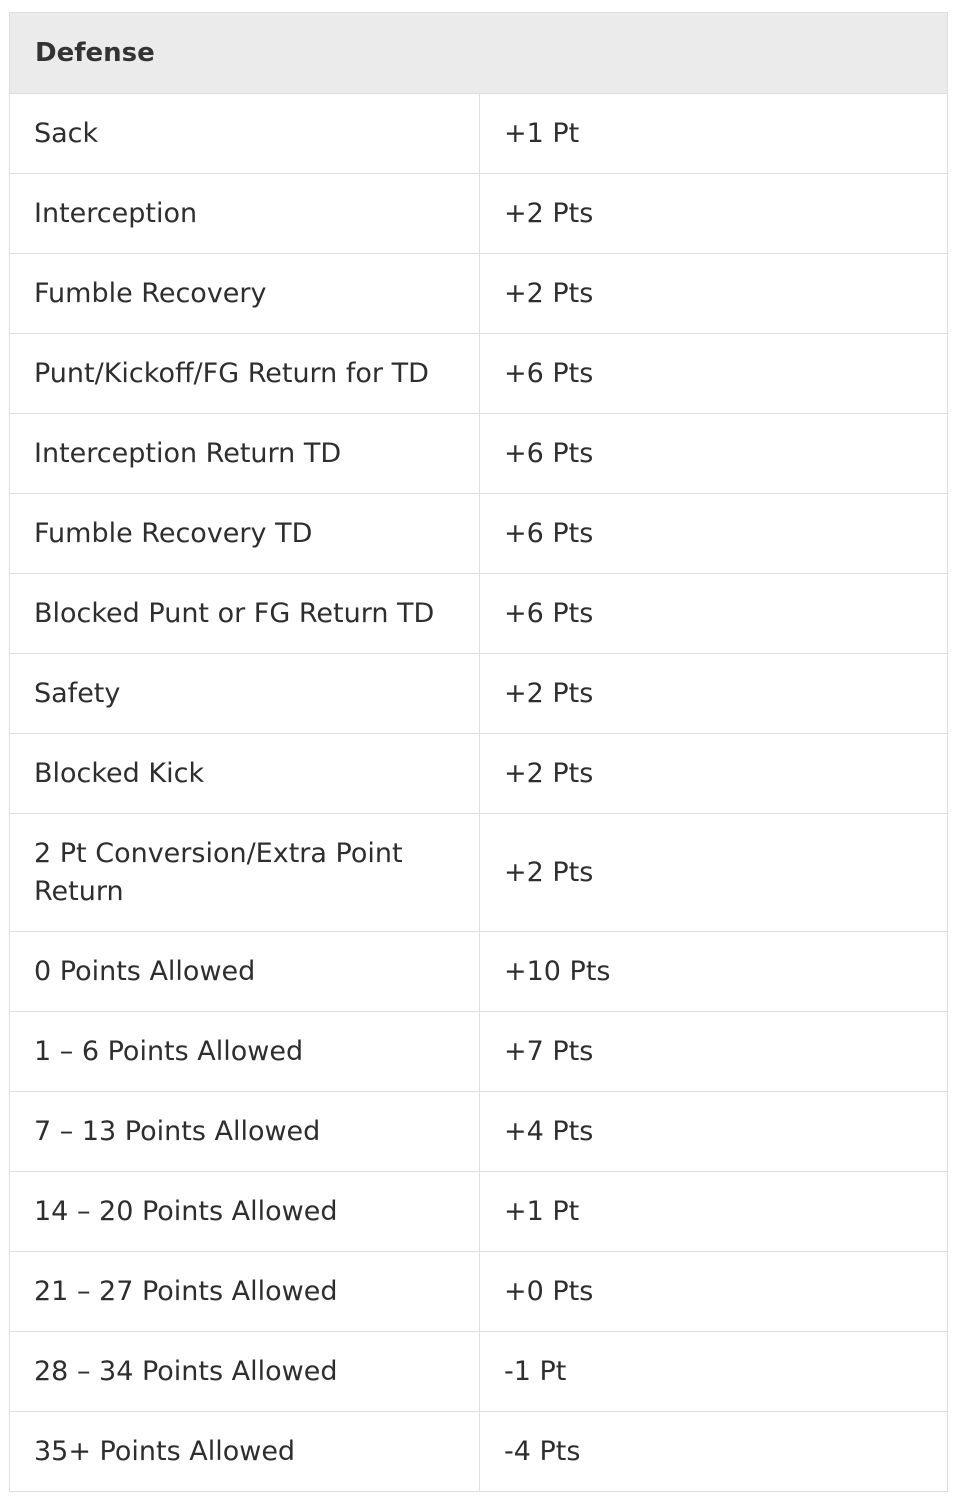  I want to click on stat-cell: 0 Points Allowed, so click(244, 971).